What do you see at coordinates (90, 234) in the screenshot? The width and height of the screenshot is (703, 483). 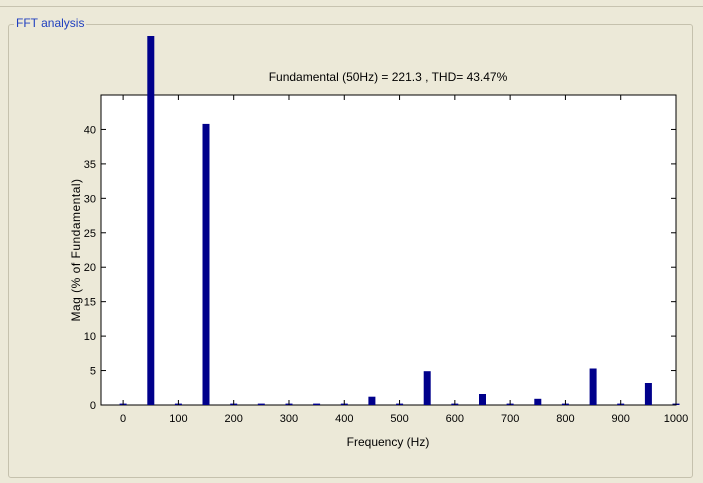 I see `y-tick-label: 25` at bounding box center [90, 234].